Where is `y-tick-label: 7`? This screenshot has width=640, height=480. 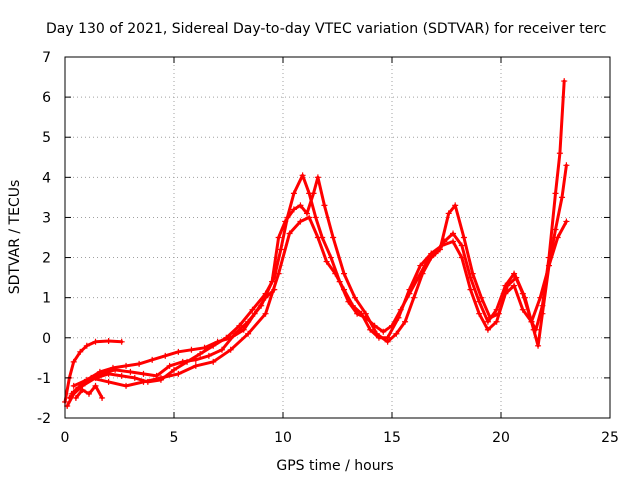 y-tick-label: 7 is located at coordinates (46, 58).